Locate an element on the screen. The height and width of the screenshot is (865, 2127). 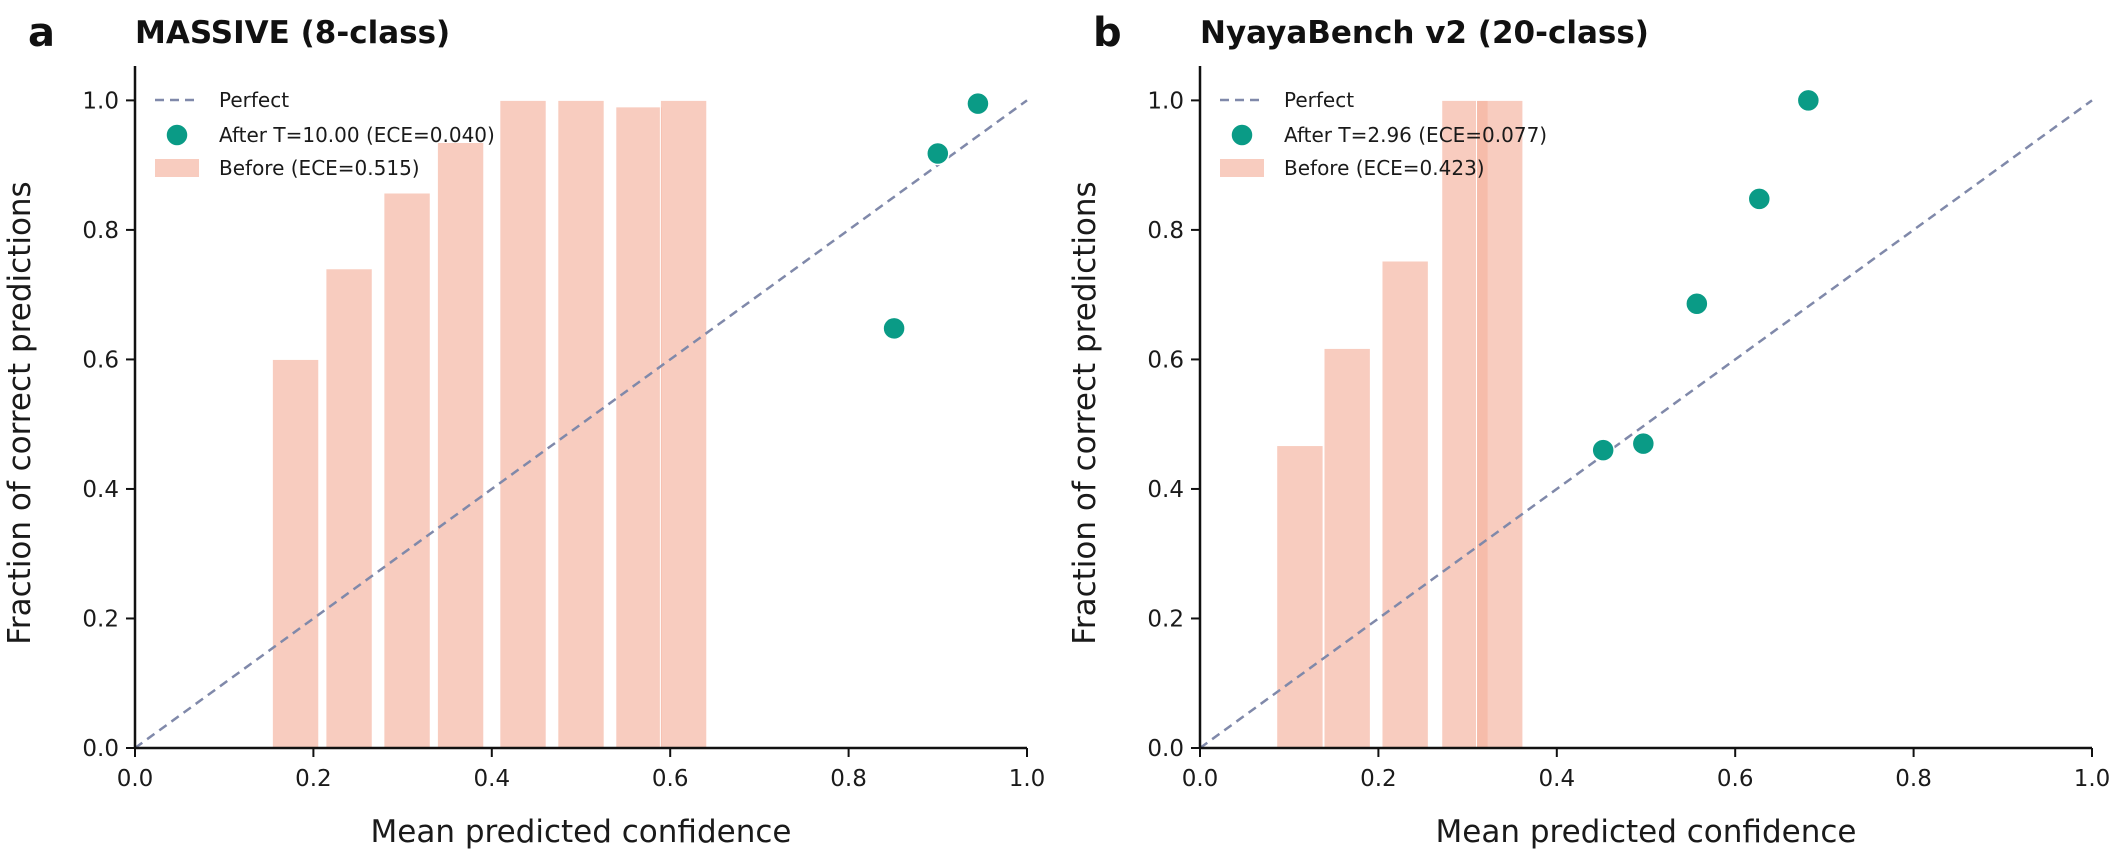
legend-after-label: After T=10.00 (ECE=0.040) is located at coordinates (357, 135).